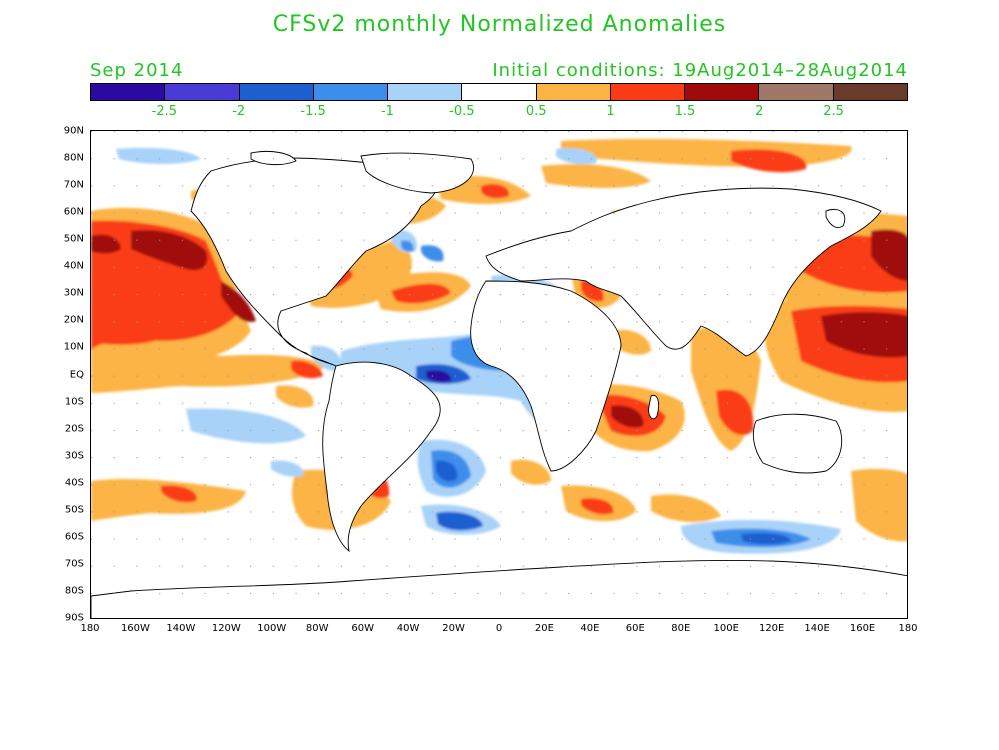 This screenshot has height=750, width=999. Describe the element at coordinates (726, 628) in the screenshot. I see `longitude-tick-label: 100E` at that location.